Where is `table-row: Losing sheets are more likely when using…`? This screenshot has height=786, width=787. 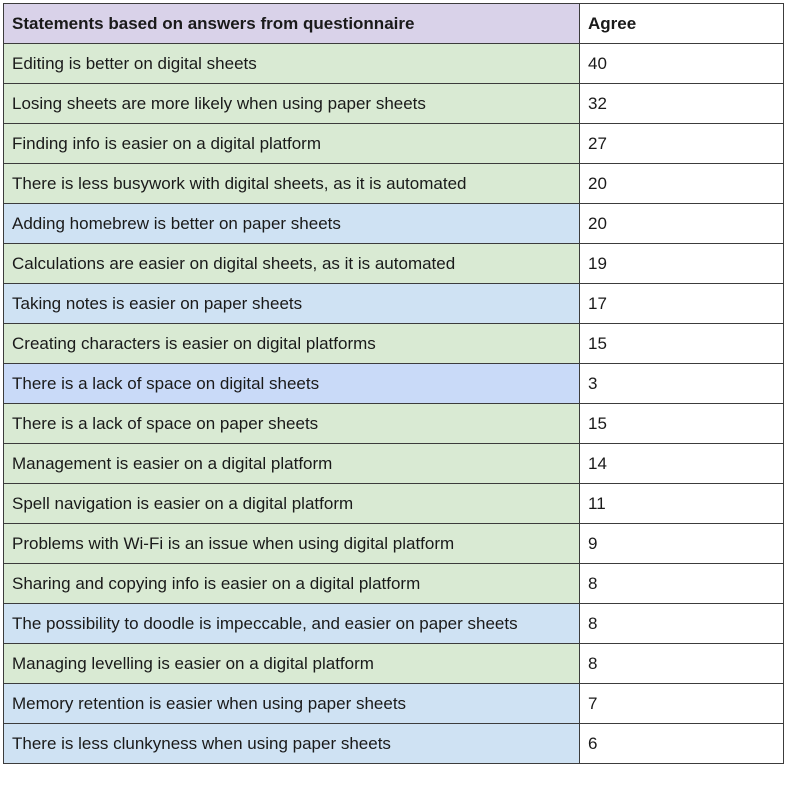
table-row: Losing sheets are more likely when using… is located at coordinates (393, 103).